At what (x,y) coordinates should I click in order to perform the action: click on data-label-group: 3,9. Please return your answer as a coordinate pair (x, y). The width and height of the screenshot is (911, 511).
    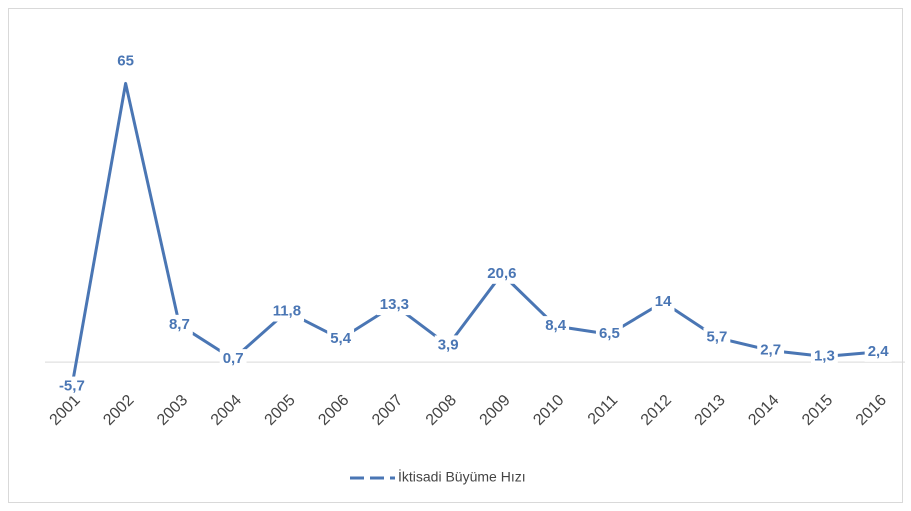
    Looking at the image, I should click on (448, 345).